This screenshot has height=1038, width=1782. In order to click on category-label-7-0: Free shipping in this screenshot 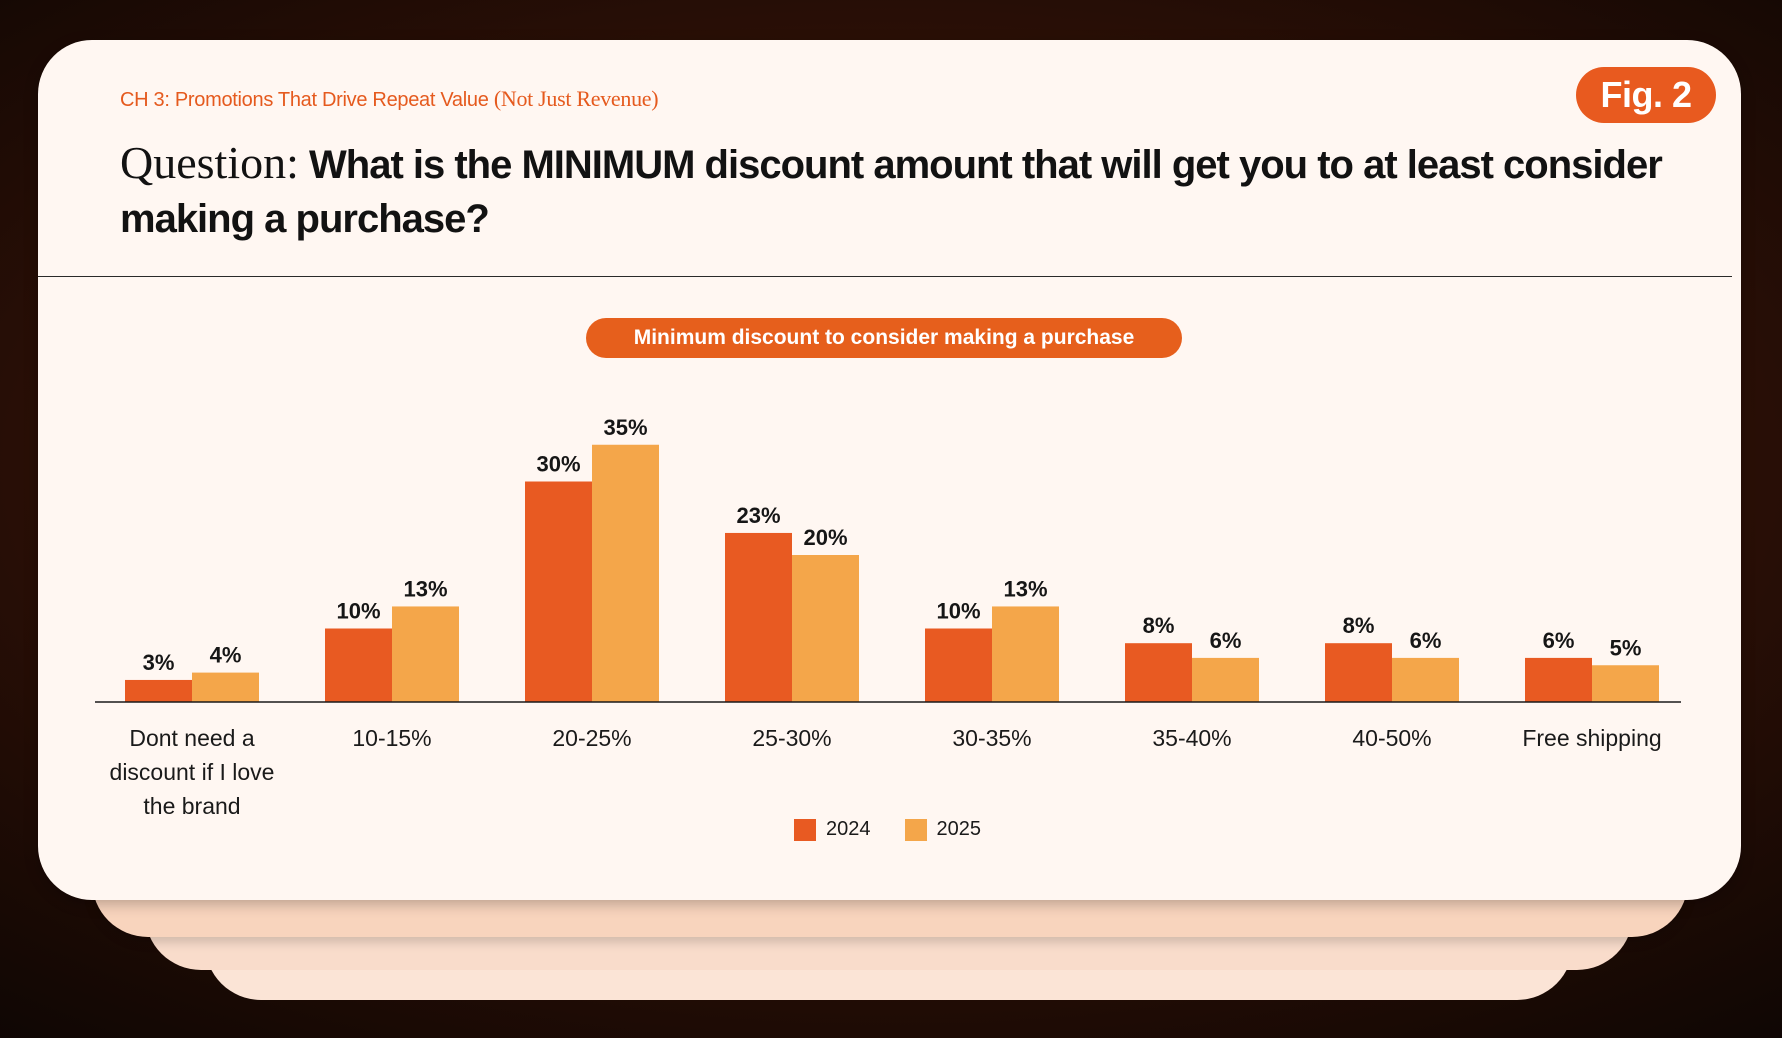, I will do `click(1591, 738)`.